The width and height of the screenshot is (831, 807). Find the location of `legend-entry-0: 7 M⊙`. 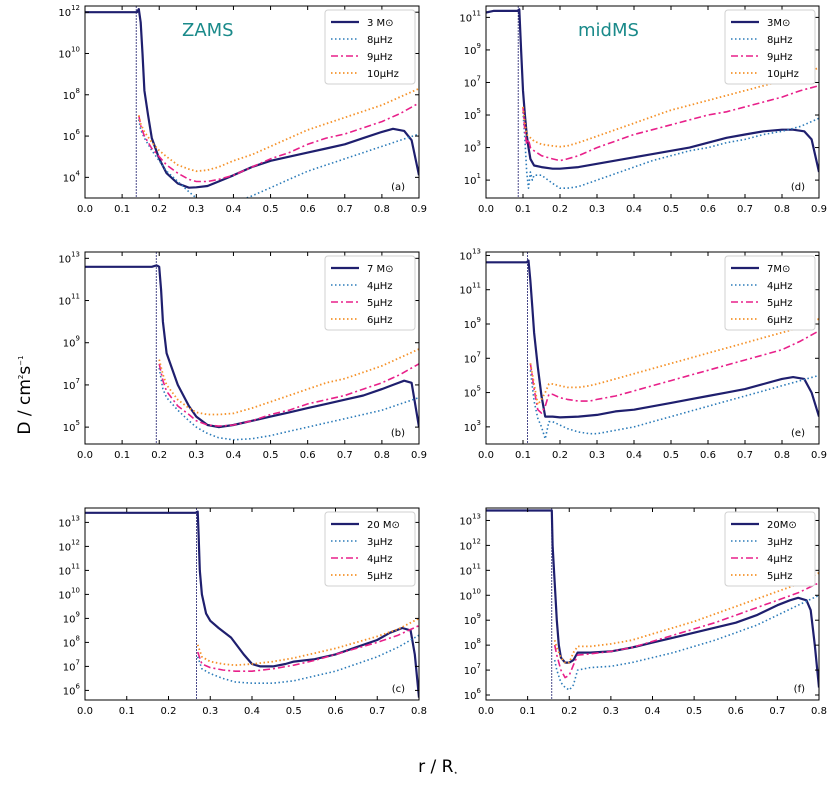

legend-entry-0: 7 M⊙ is located at coordinates (380, 269).